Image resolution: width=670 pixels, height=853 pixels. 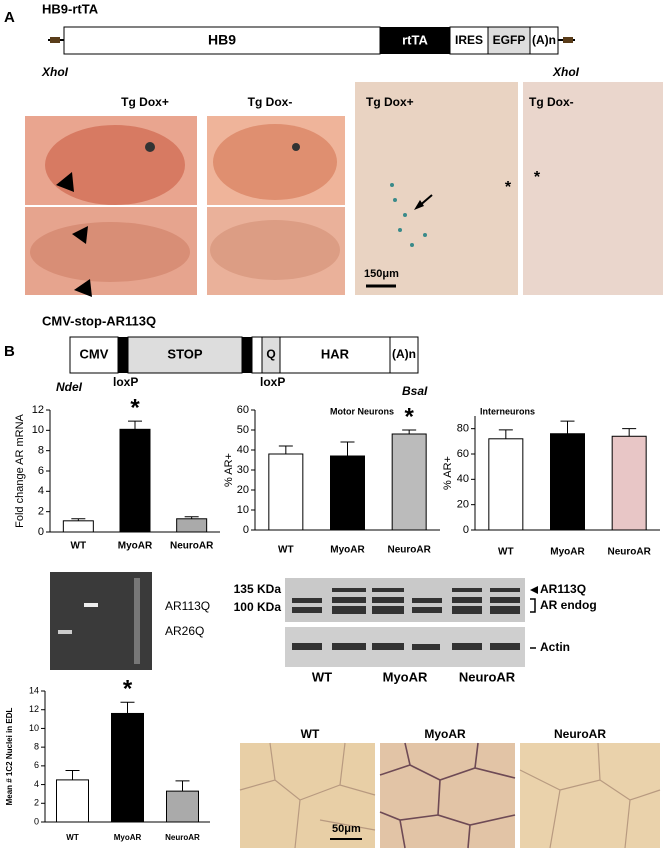 What do you see at coordinates (508, 187) in the screenshot?
I see `marker: *` at bounding box center [508, 187].